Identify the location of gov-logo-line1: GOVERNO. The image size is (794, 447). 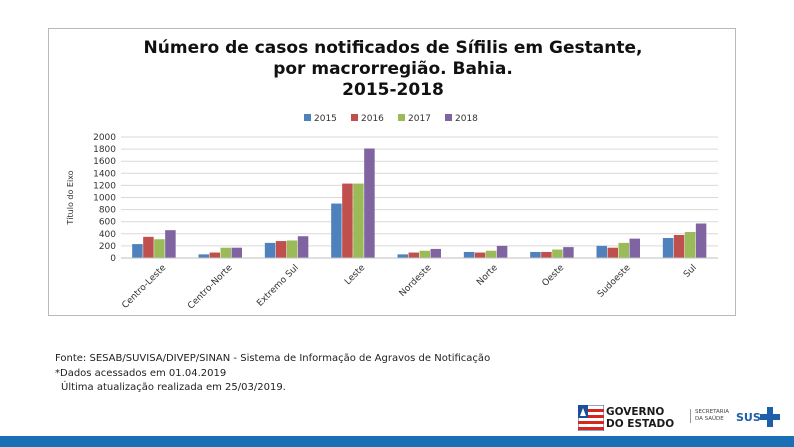
(635, 412).